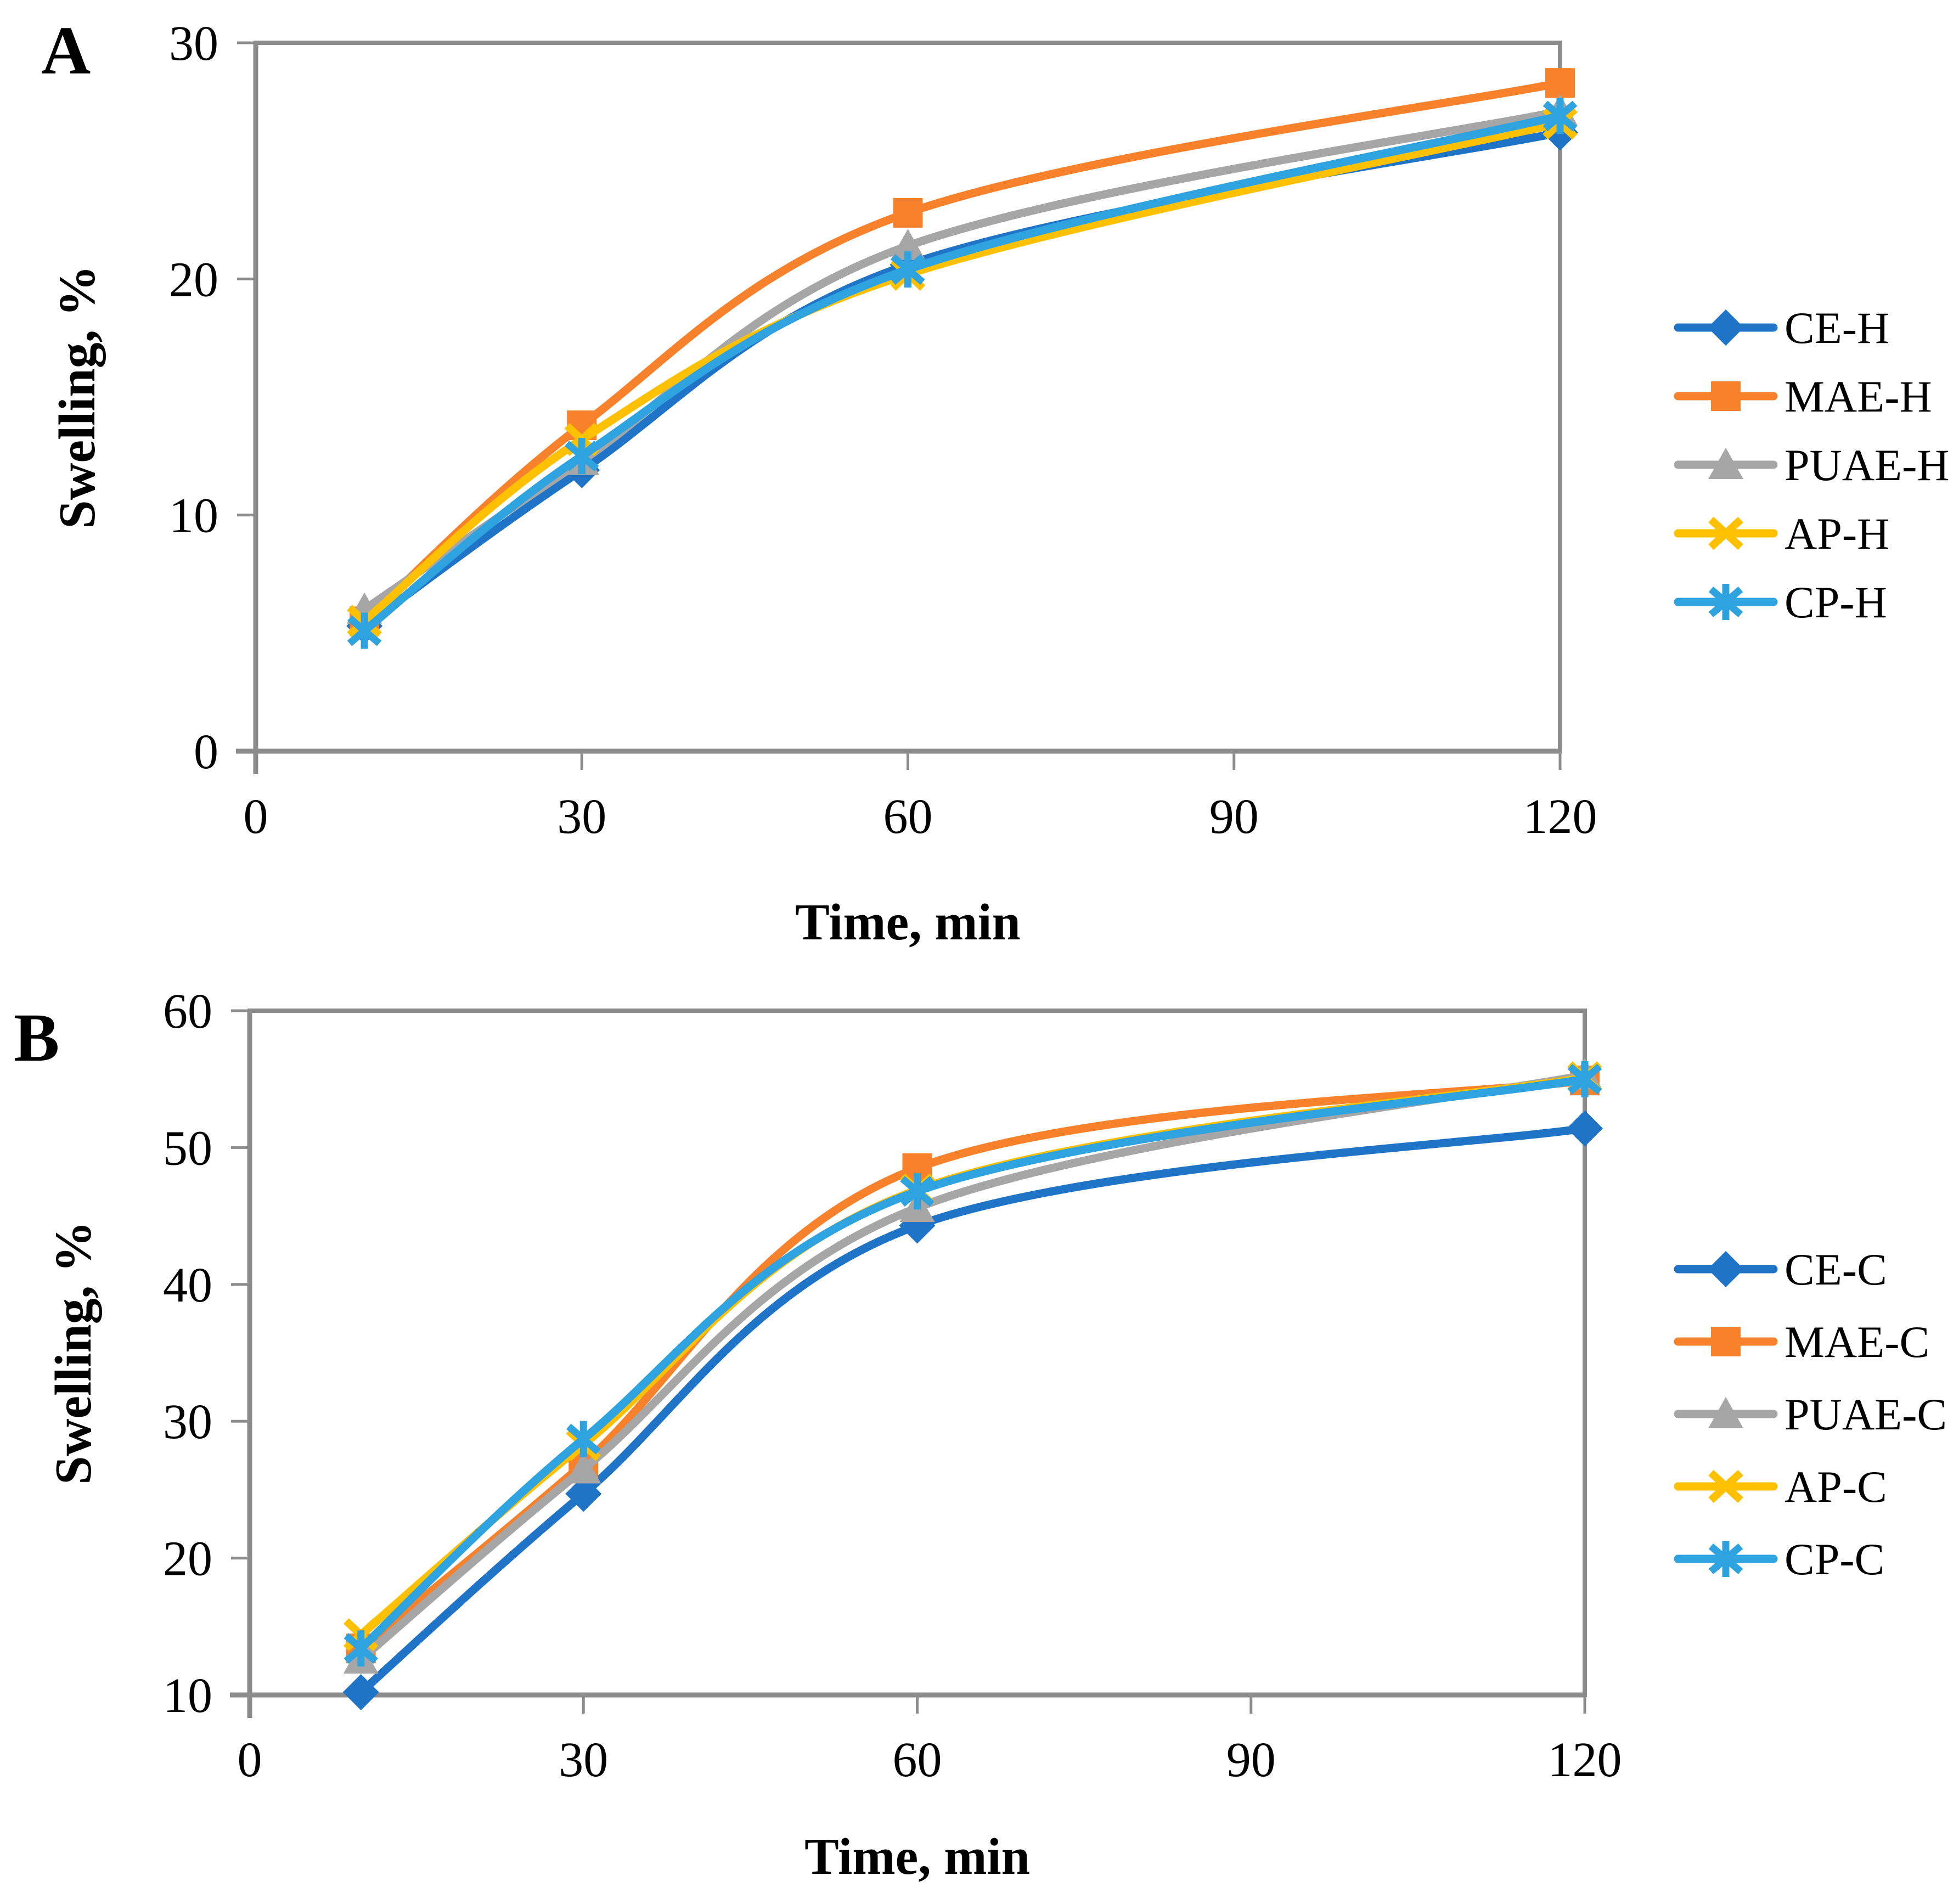 The image size is (1959, 1904). What do you see at coordinates (1725, 1559) in the screenshot?
I see `CP-C-legend-marker-asterisk` at bounding box center [1725, 1559].